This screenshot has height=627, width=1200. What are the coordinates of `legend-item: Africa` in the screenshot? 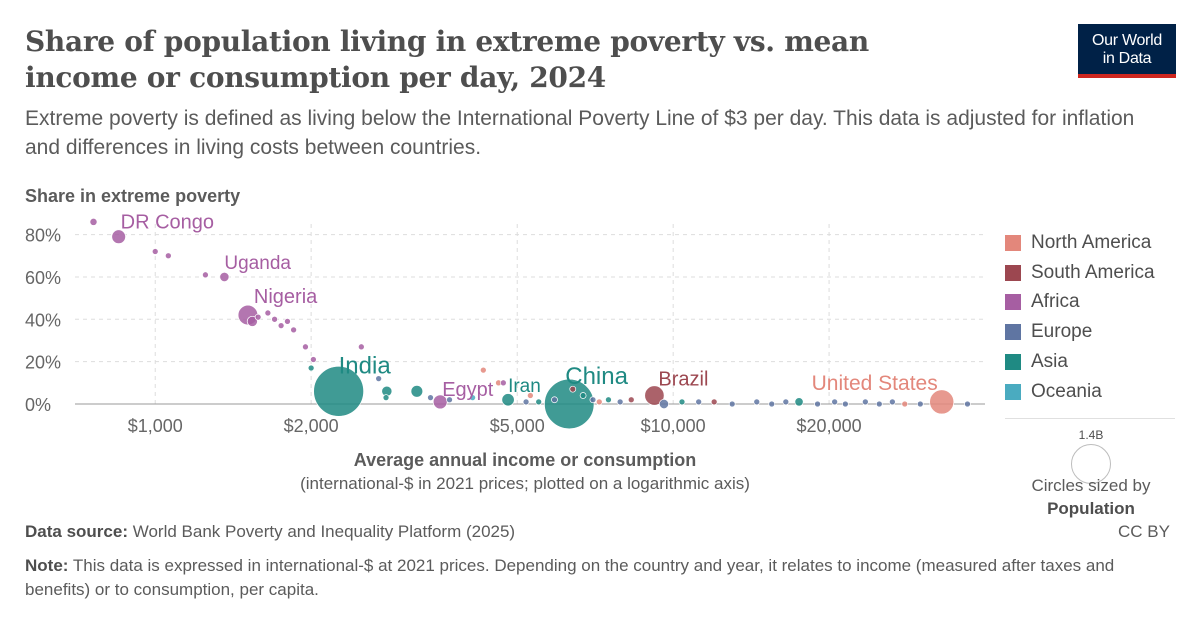 It's located at (1080, 303).